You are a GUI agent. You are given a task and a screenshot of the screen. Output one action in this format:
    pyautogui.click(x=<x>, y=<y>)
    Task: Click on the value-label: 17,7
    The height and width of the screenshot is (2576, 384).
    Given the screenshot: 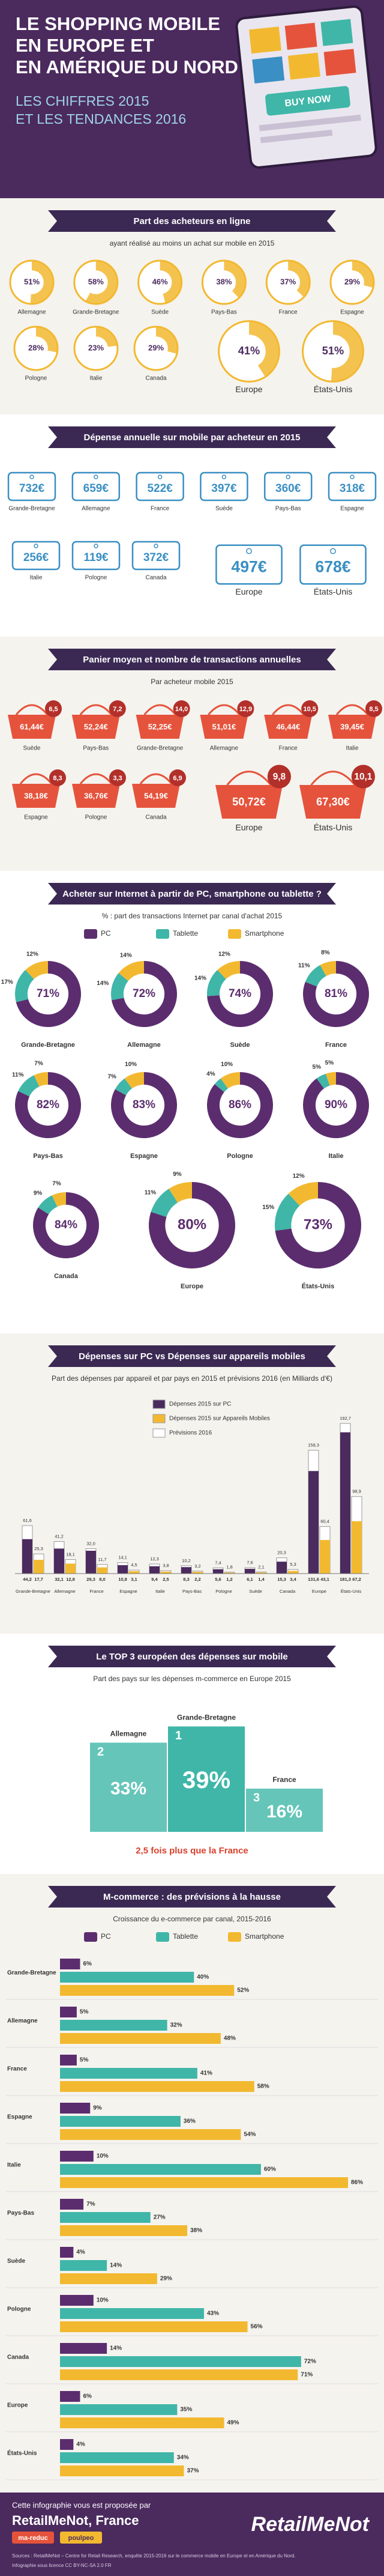 What is the action you would take?
    pyautogui.click(x=38, y=1579)
    